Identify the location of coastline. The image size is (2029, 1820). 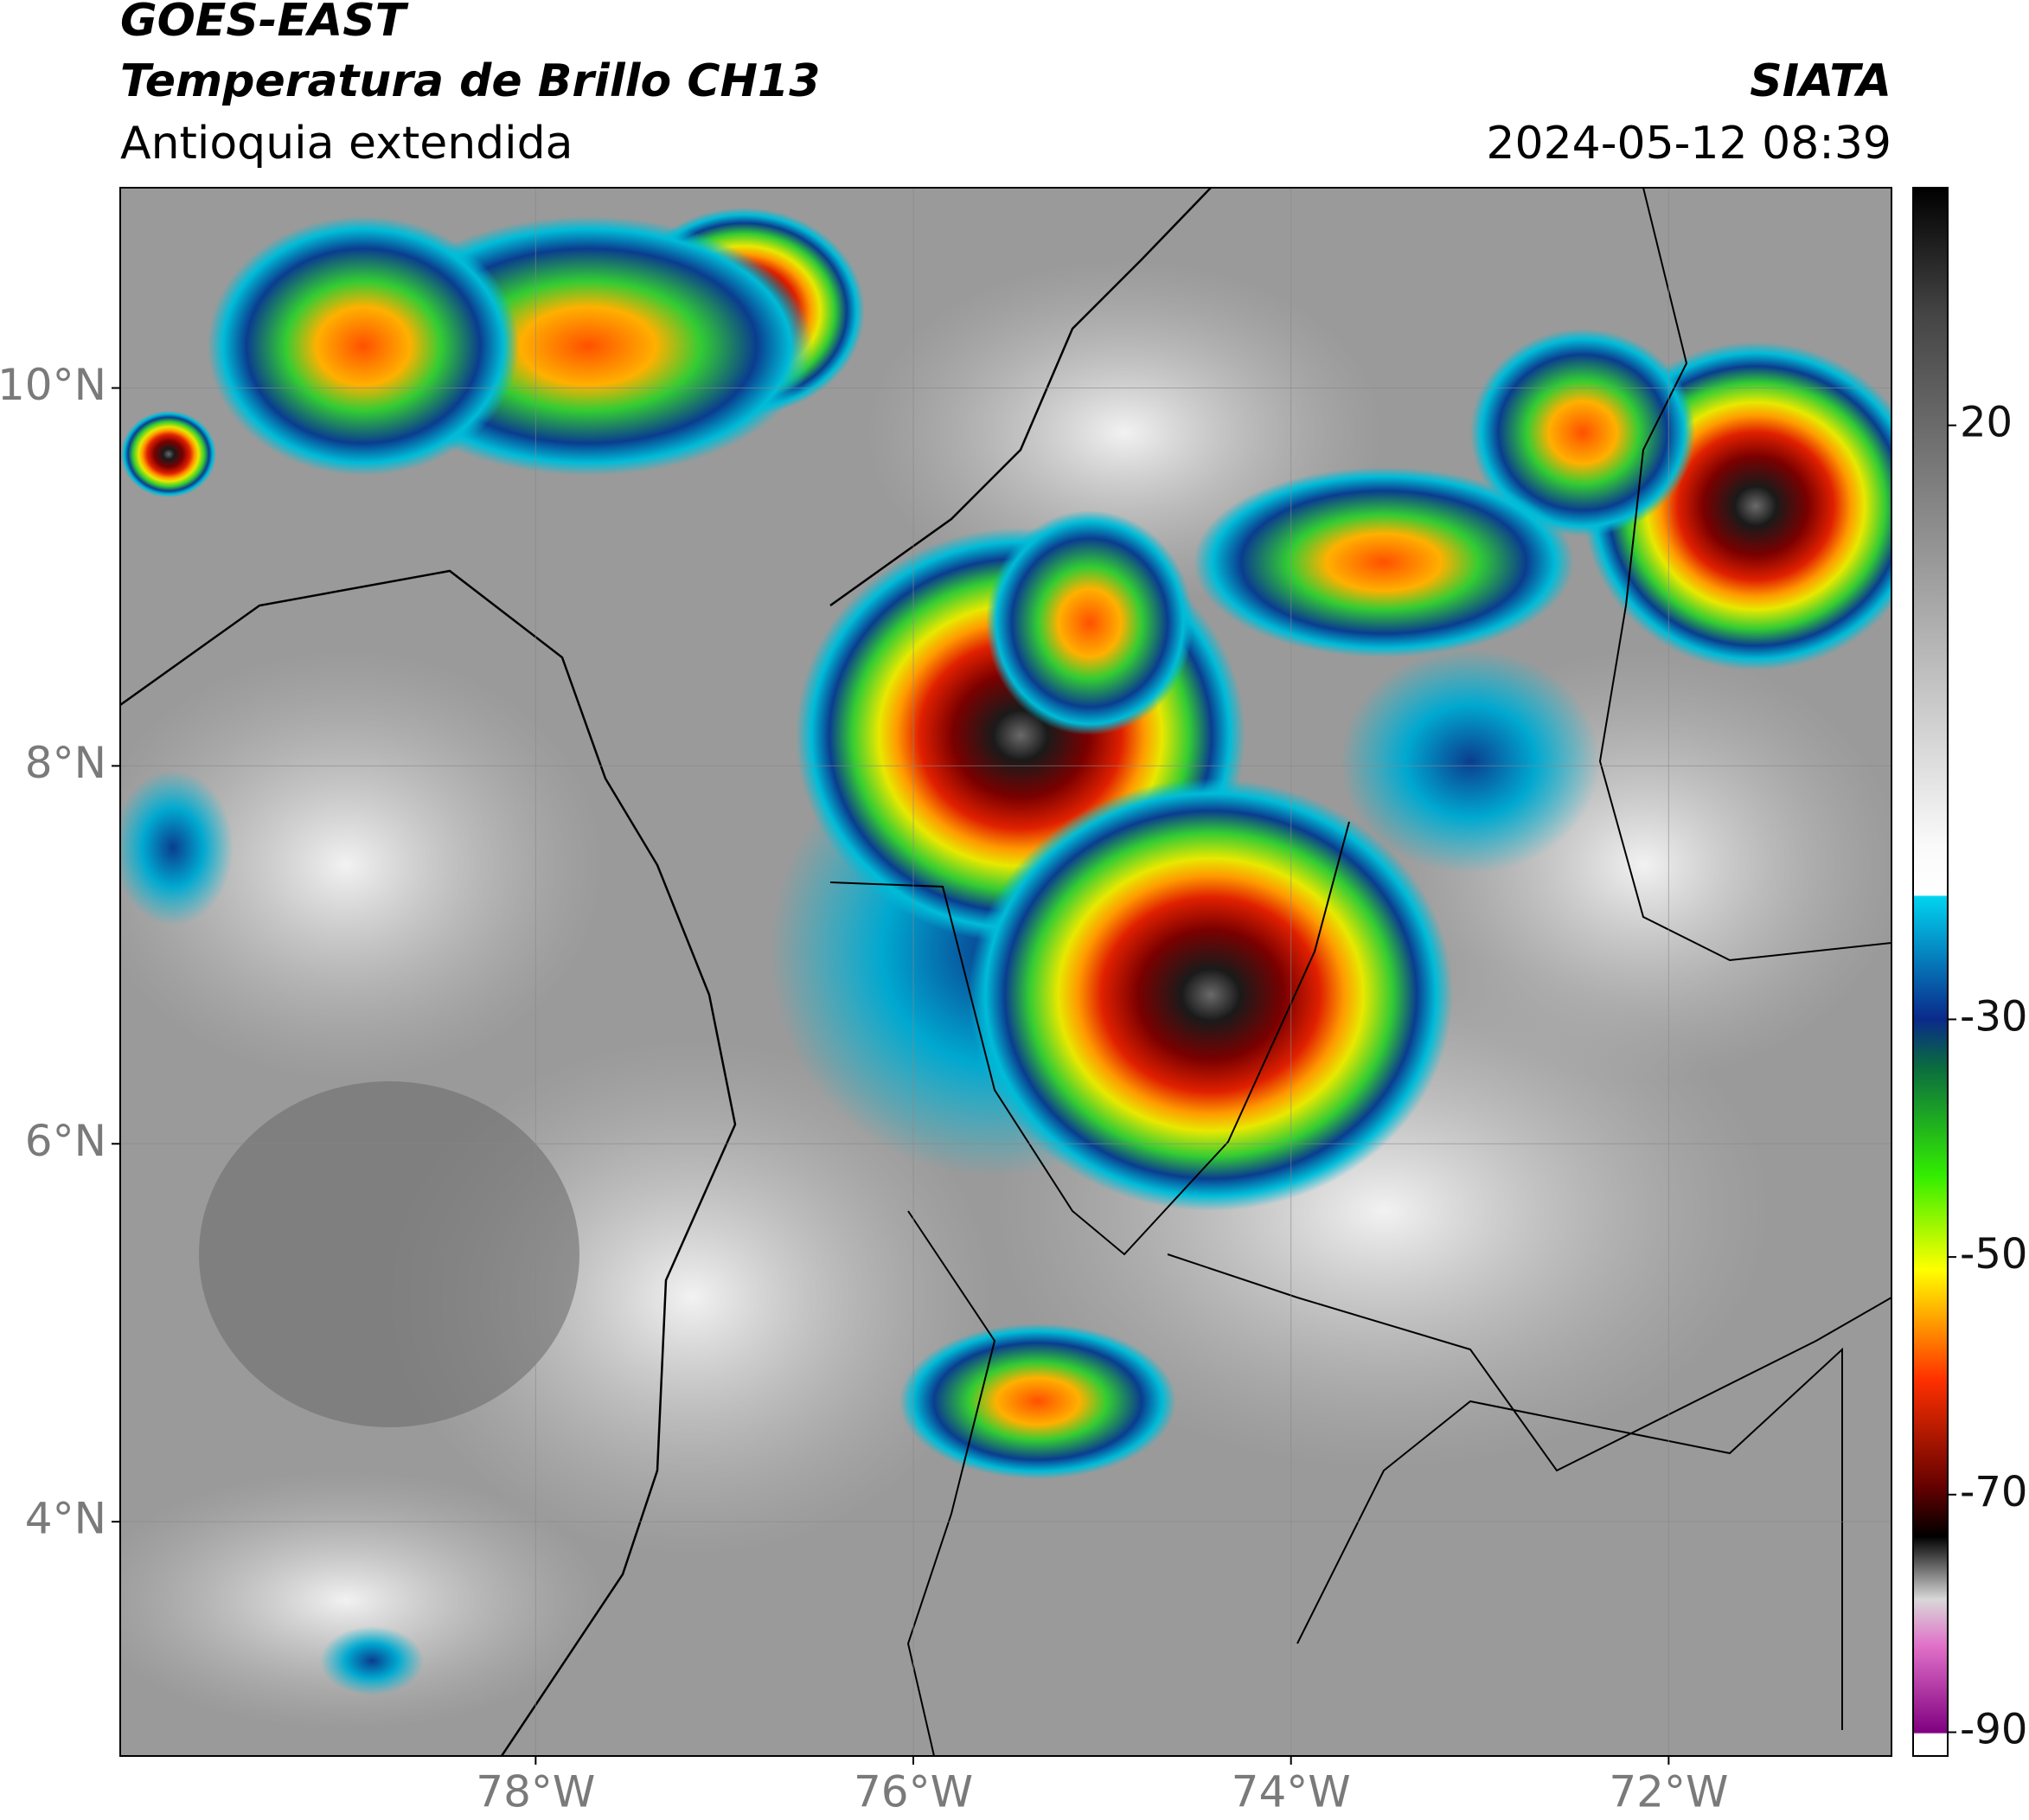
(1020, 397).